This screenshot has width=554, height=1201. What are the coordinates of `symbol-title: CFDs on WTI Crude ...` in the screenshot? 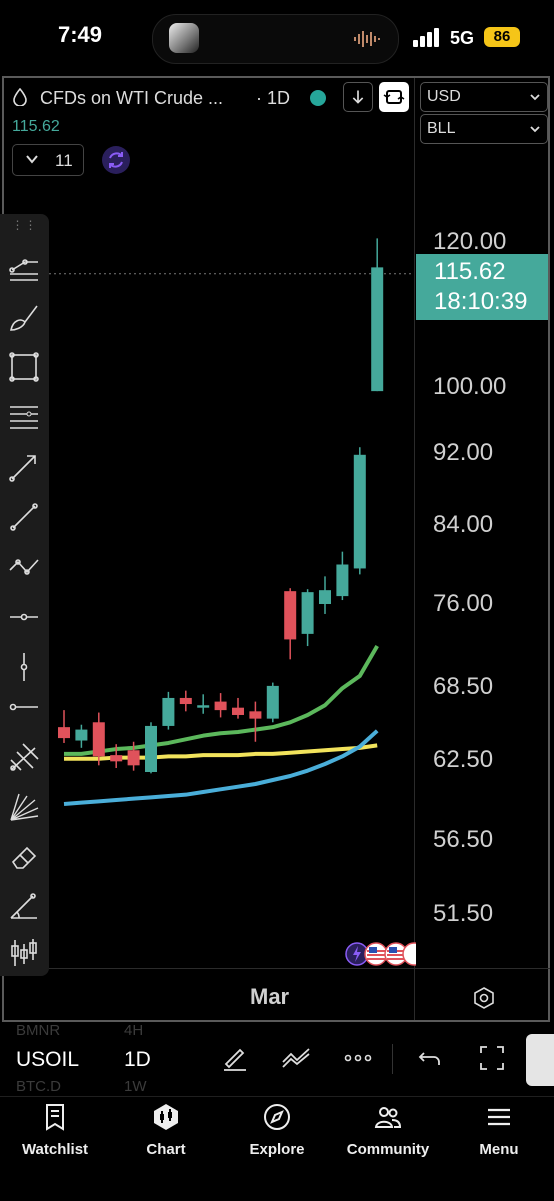 It's located at (132, 98).